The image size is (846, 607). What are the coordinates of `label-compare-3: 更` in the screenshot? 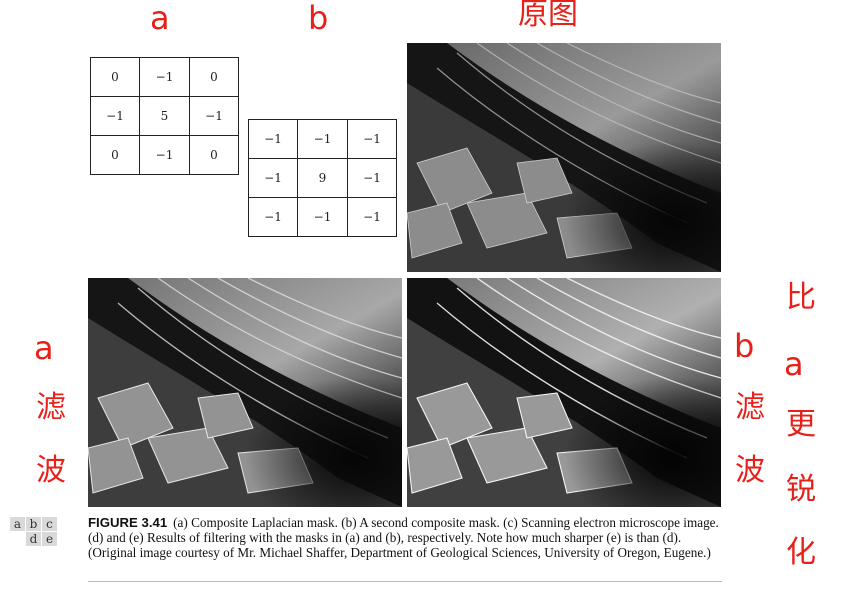 It's located at (801, 424).